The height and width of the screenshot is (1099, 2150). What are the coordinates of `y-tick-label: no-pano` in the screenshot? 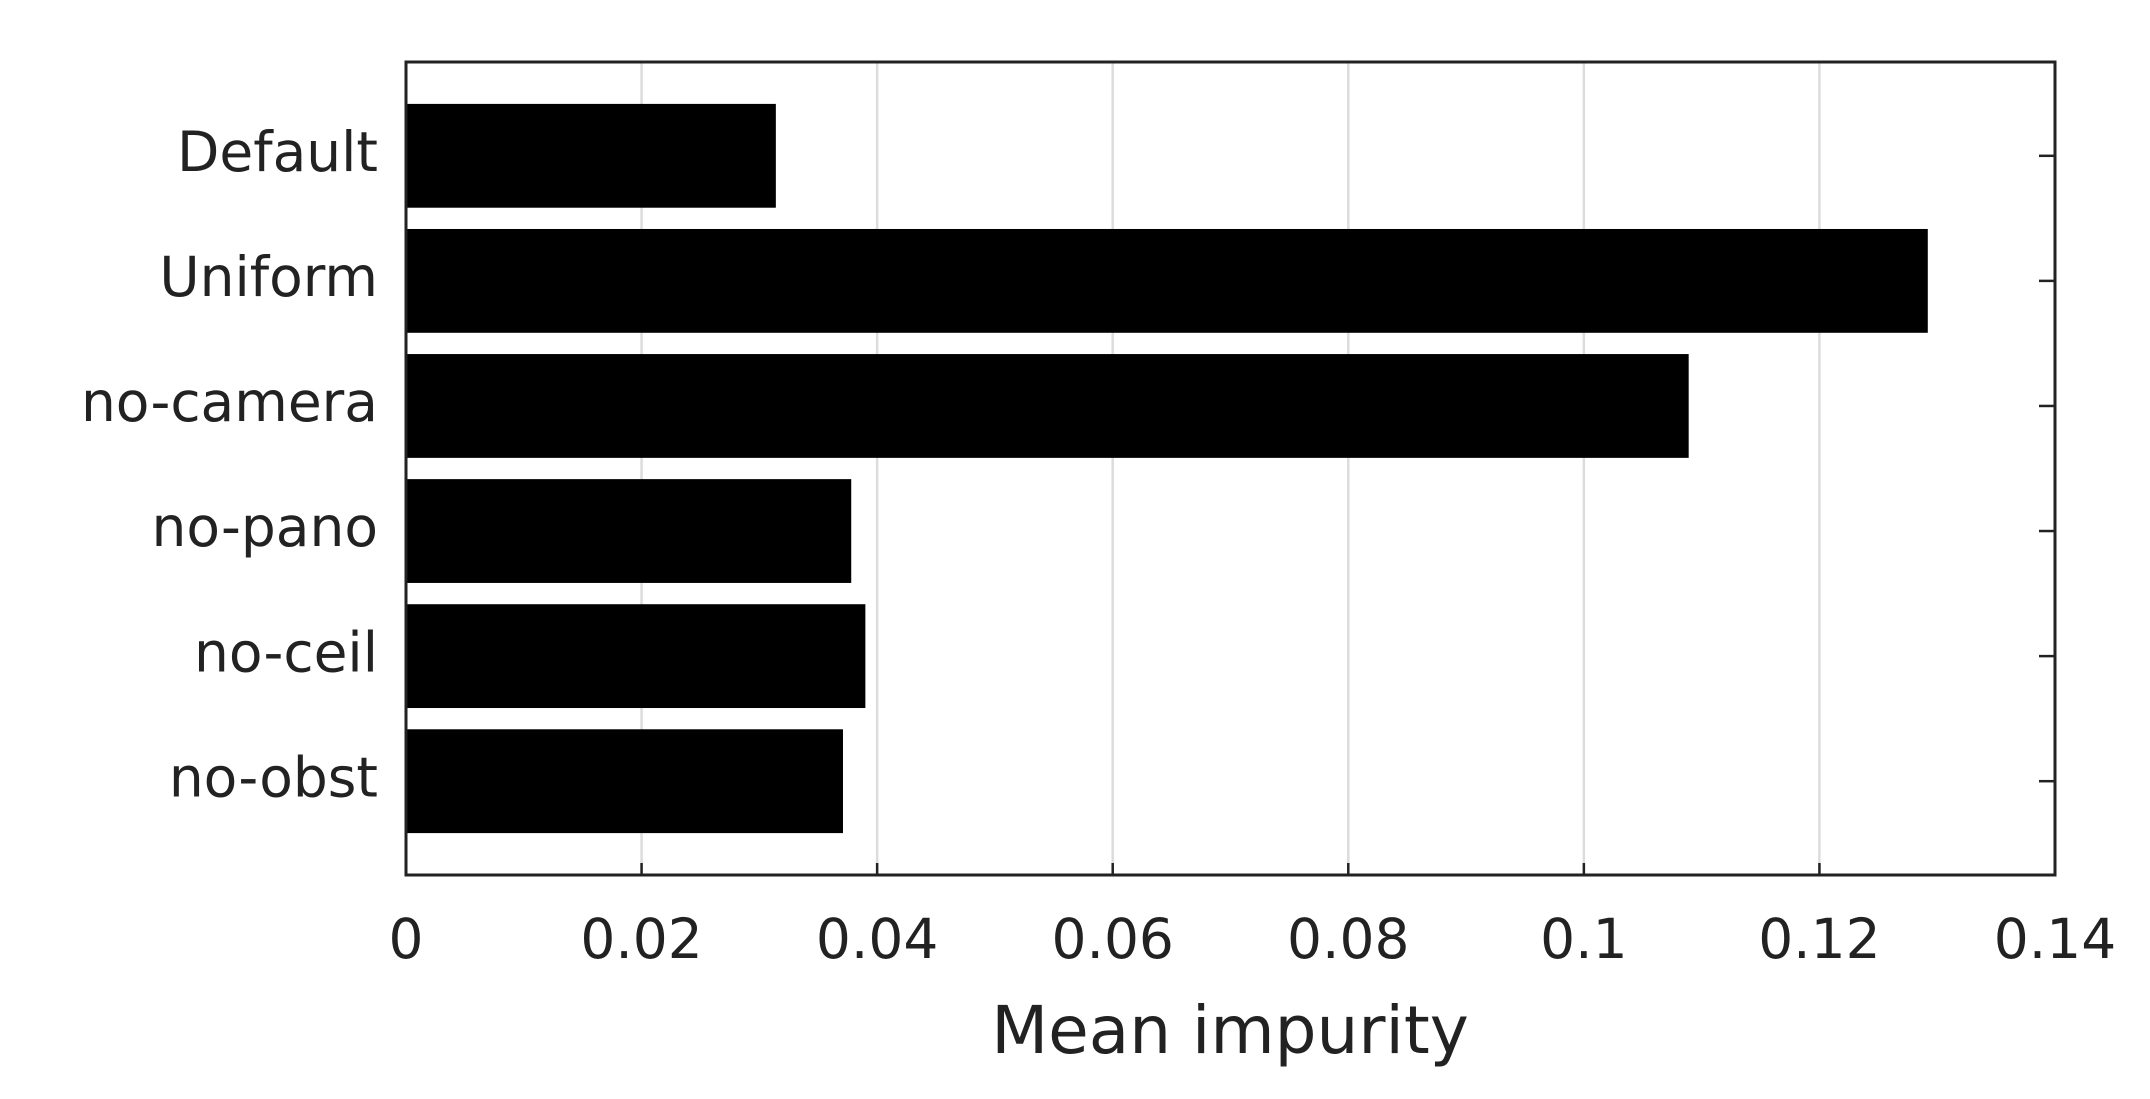 It's located at (265, 527).